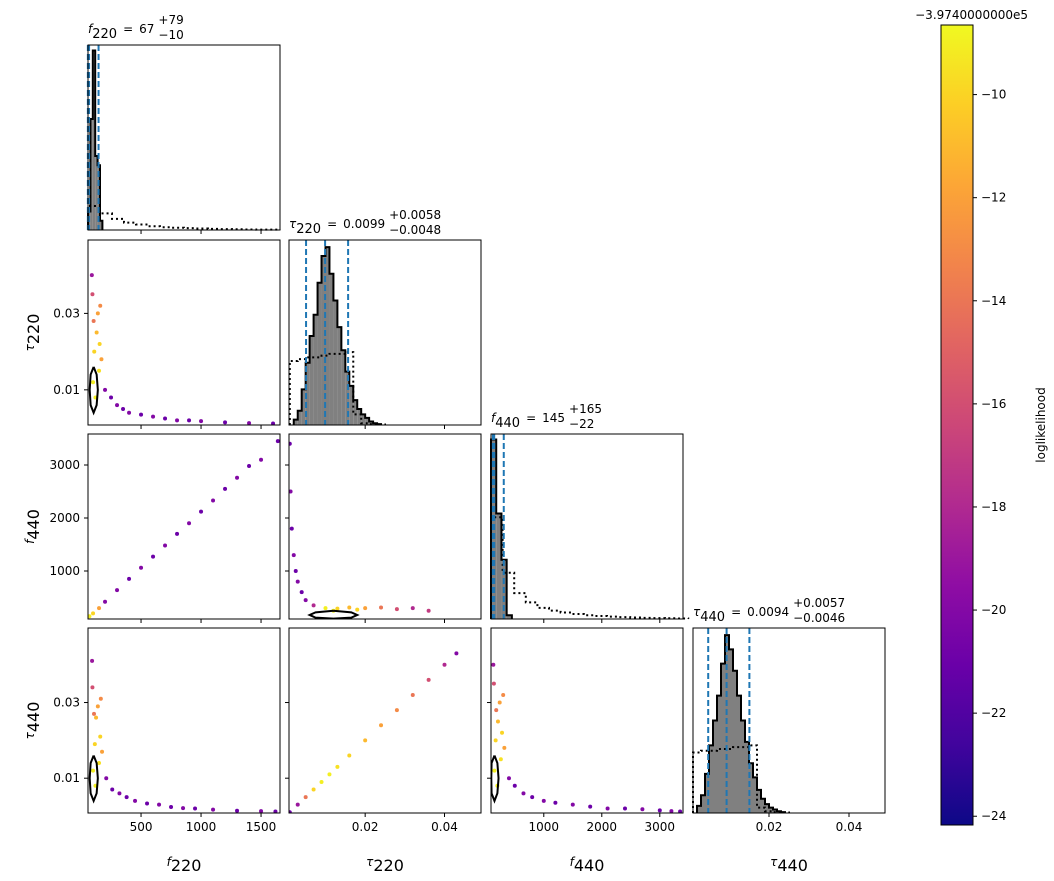  Describe the element at coordinates (712, 617) in the screenshot. I see `title-subscript: 440` at that location.